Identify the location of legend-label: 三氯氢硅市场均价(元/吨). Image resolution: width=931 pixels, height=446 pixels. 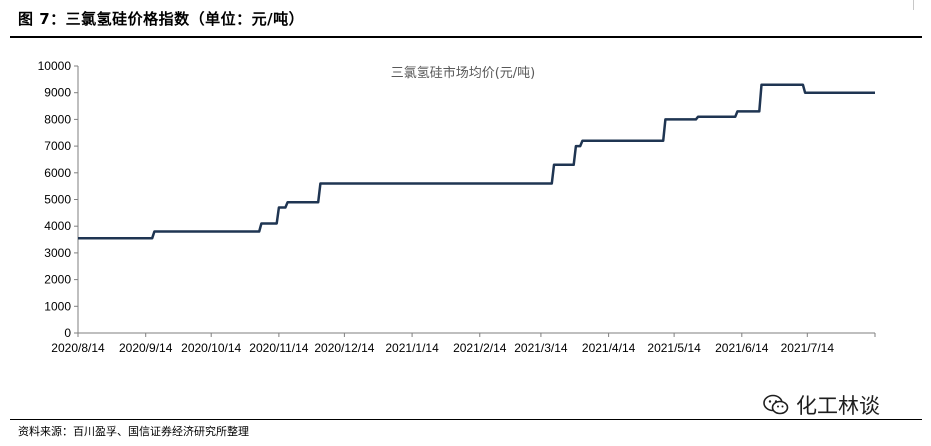
(463, 73).